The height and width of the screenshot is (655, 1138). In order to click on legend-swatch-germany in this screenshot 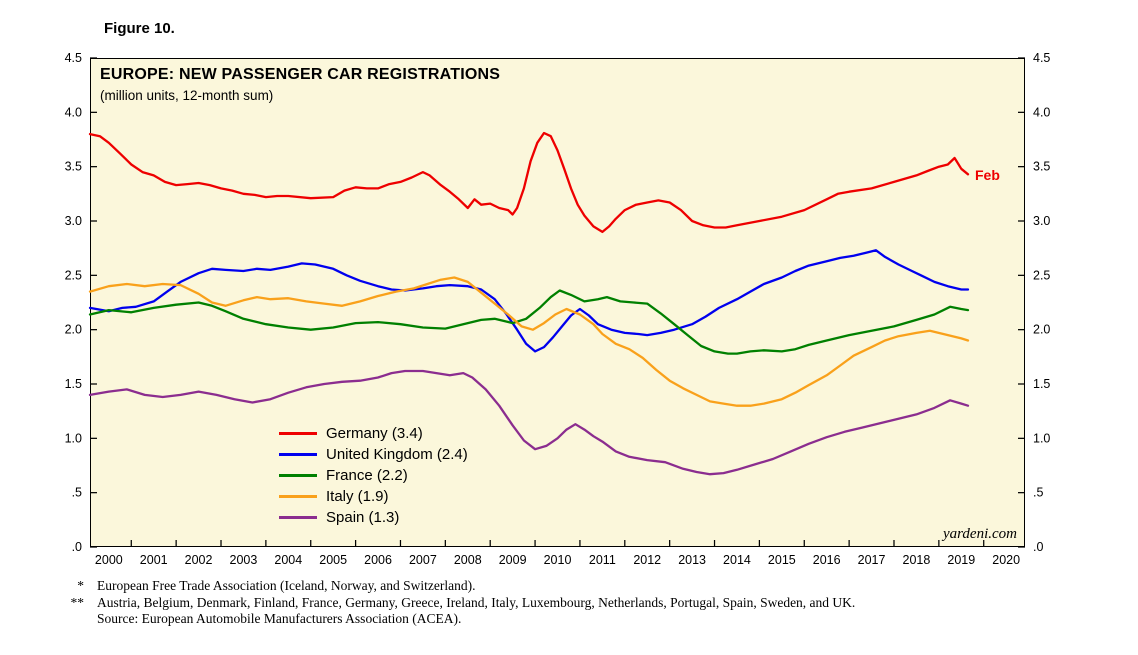, I will do `click(298, 433)`.